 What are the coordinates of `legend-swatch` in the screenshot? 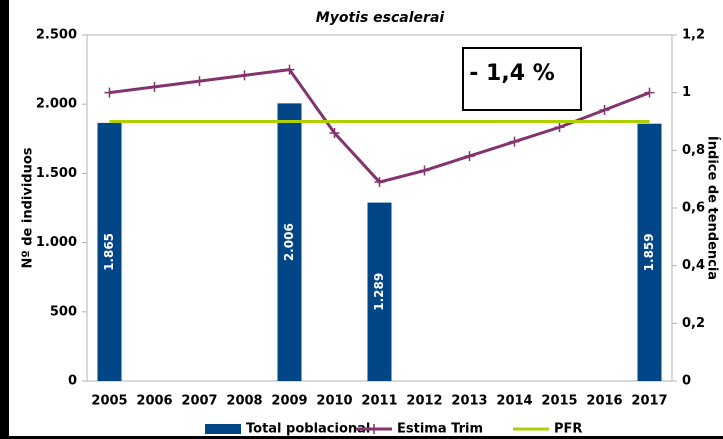 It's located at (223, 429).